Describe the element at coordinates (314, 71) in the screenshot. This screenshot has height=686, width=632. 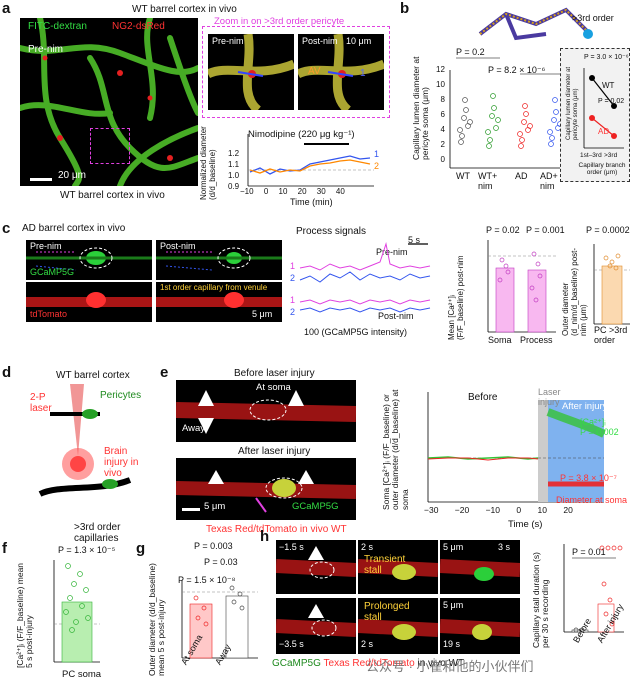
I see `av-label: AV` at that location.